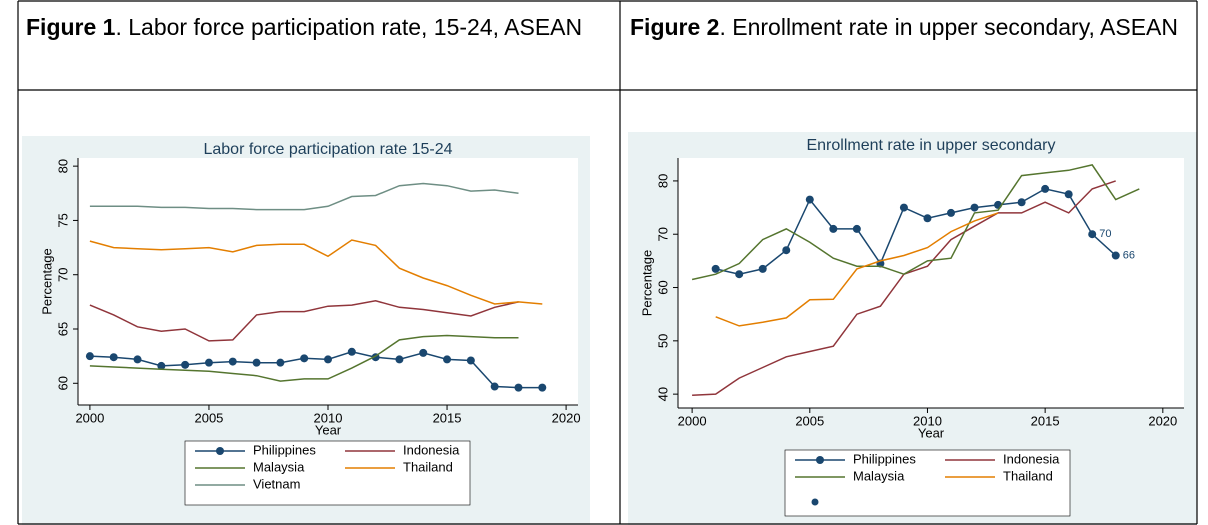 Image resolution: width=1208 pixels, height=525 pixels. I want to click on y-tick-label: 75, so click(62, 220).